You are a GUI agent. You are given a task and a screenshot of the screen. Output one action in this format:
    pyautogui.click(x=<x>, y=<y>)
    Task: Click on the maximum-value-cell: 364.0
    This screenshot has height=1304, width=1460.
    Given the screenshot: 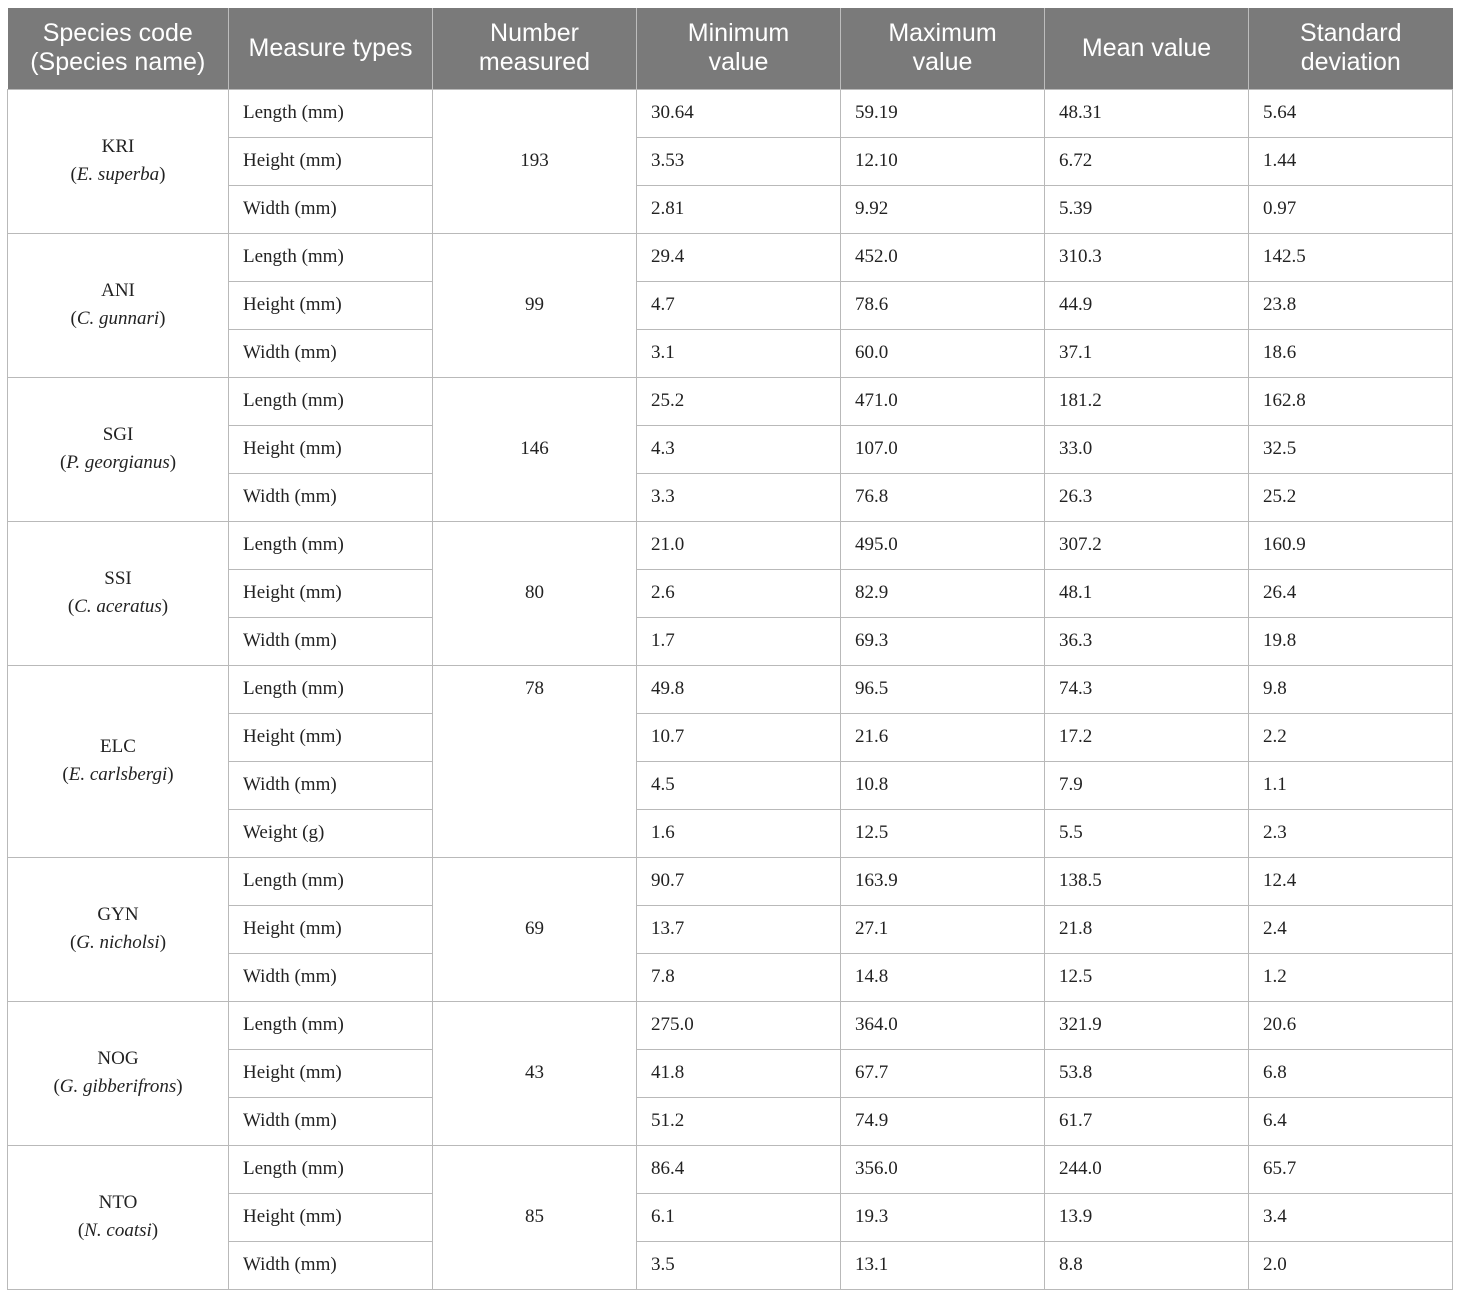 What is the action you would take?
    pyautogui.click(x=942, y=1025)
    